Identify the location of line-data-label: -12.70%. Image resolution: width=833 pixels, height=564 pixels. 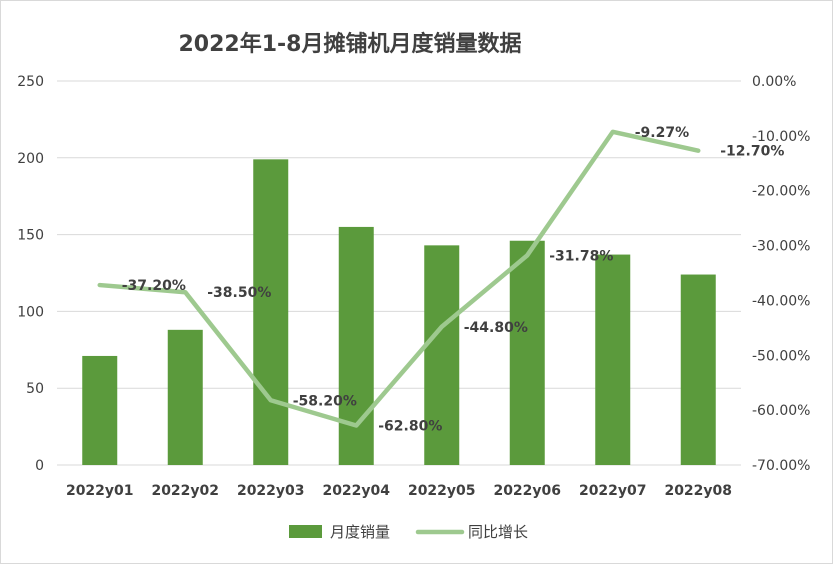
(752, 152).